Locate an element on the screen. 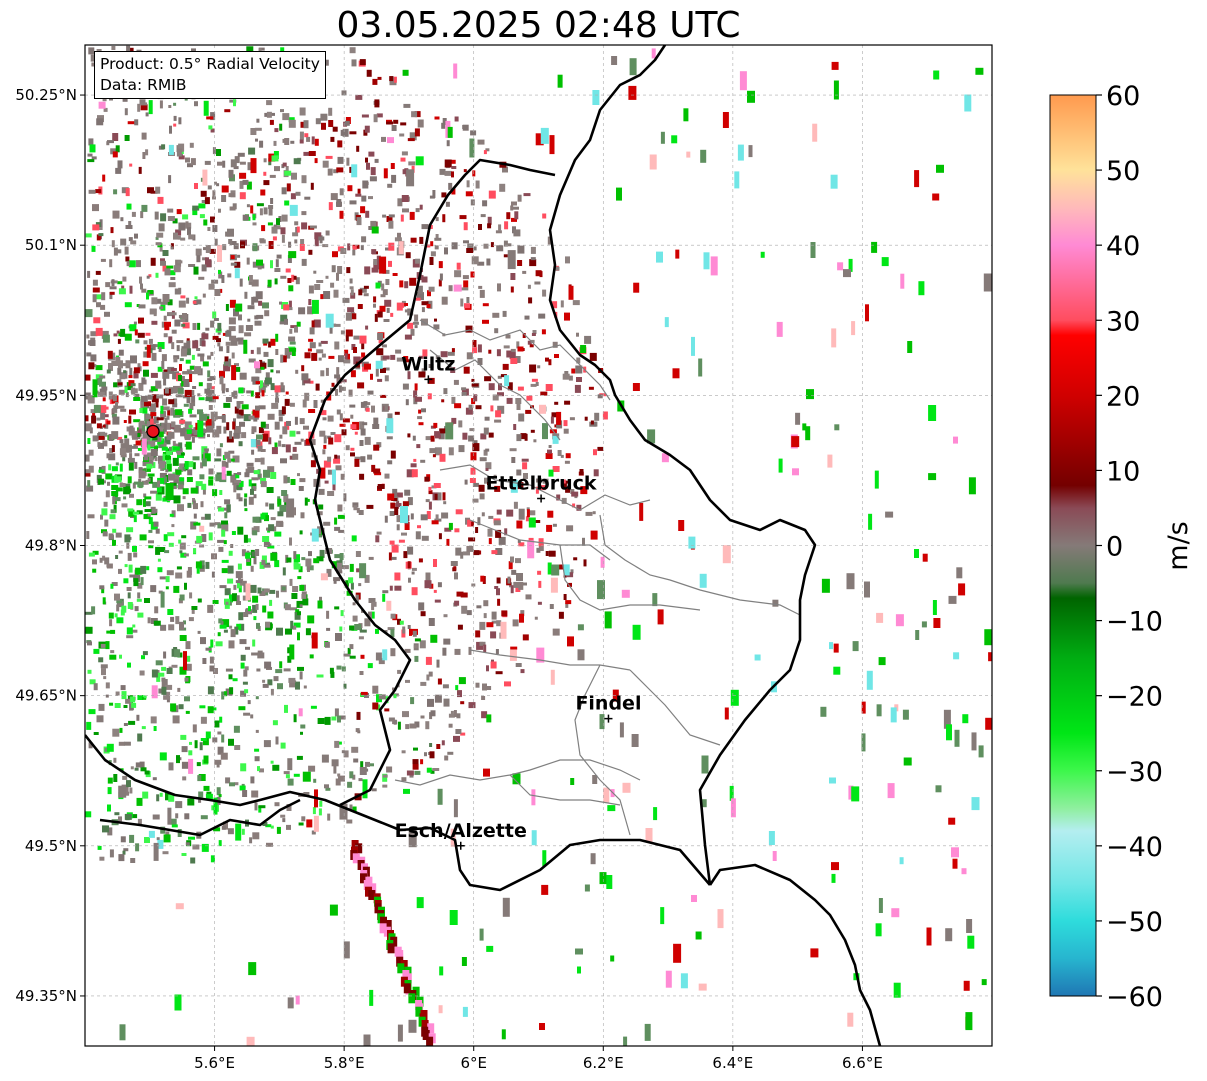 The width and height of the screenshot is (1207, 1081). lon-tick-label: 5.8°E is located at coordinates (344, 1063).